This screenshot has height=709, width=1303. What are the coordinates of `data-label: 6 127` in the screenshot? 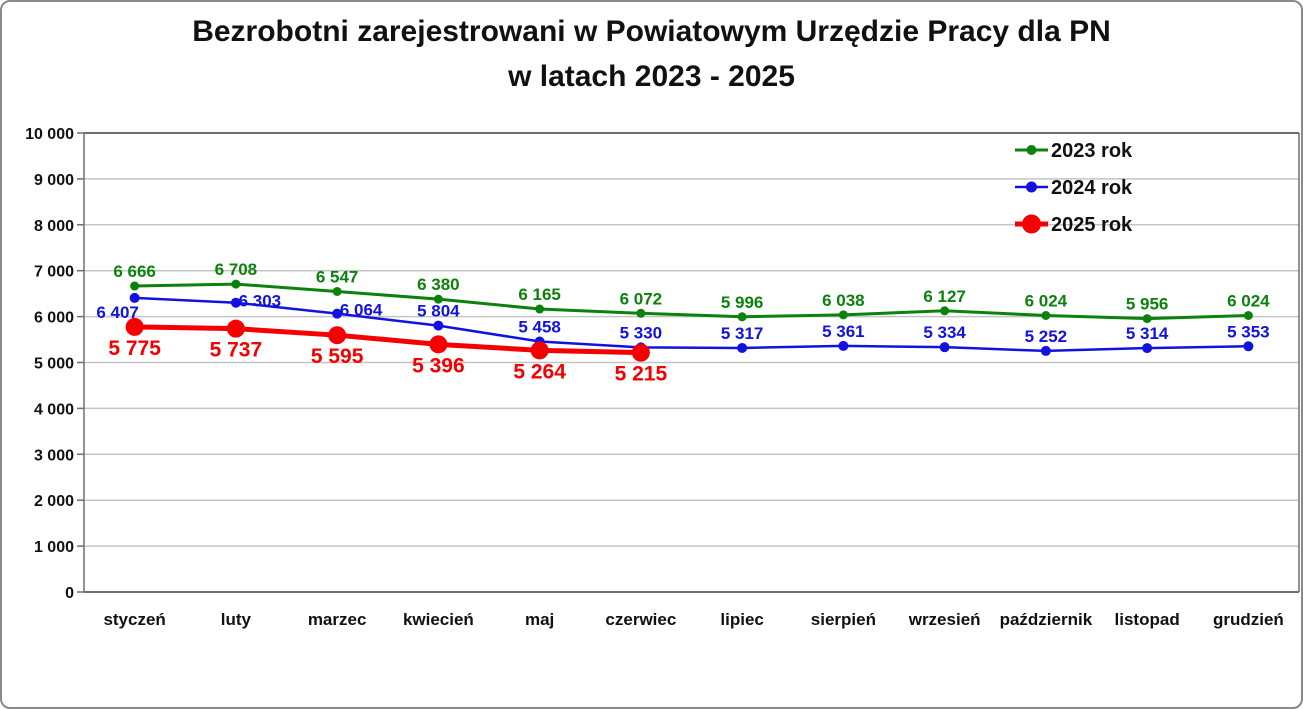 It's located at (944, 296).